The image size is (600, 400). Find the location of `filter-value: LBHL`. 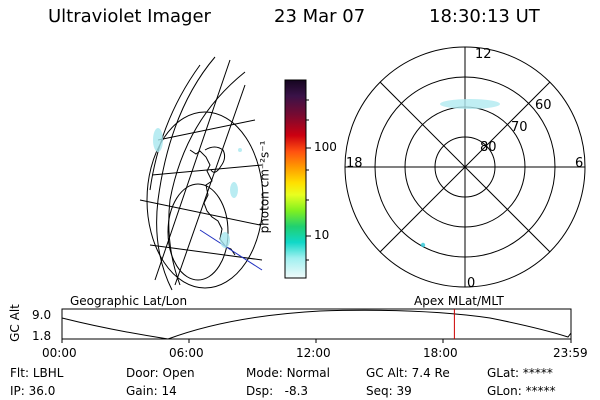

filter-value: LBHL is located at coordinates (48, 373).